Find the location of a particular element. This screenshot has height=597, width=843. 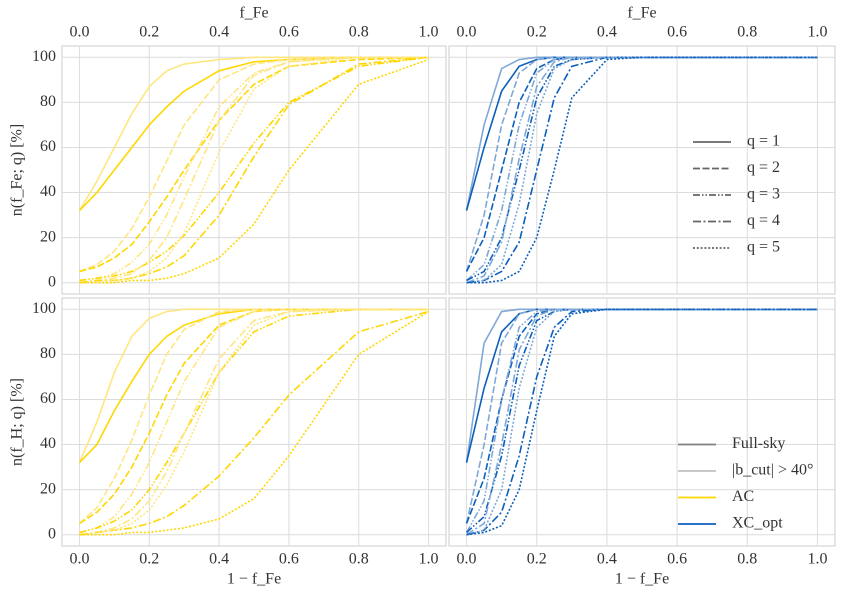

series-line is located at coordinates (253, 133).